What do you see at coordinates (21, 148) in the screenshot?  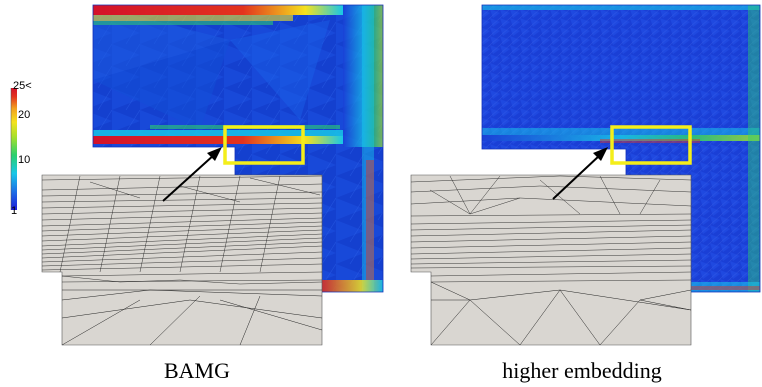 I see `colorbar: 25< 20 10 1` at bounding box center [21, 148].